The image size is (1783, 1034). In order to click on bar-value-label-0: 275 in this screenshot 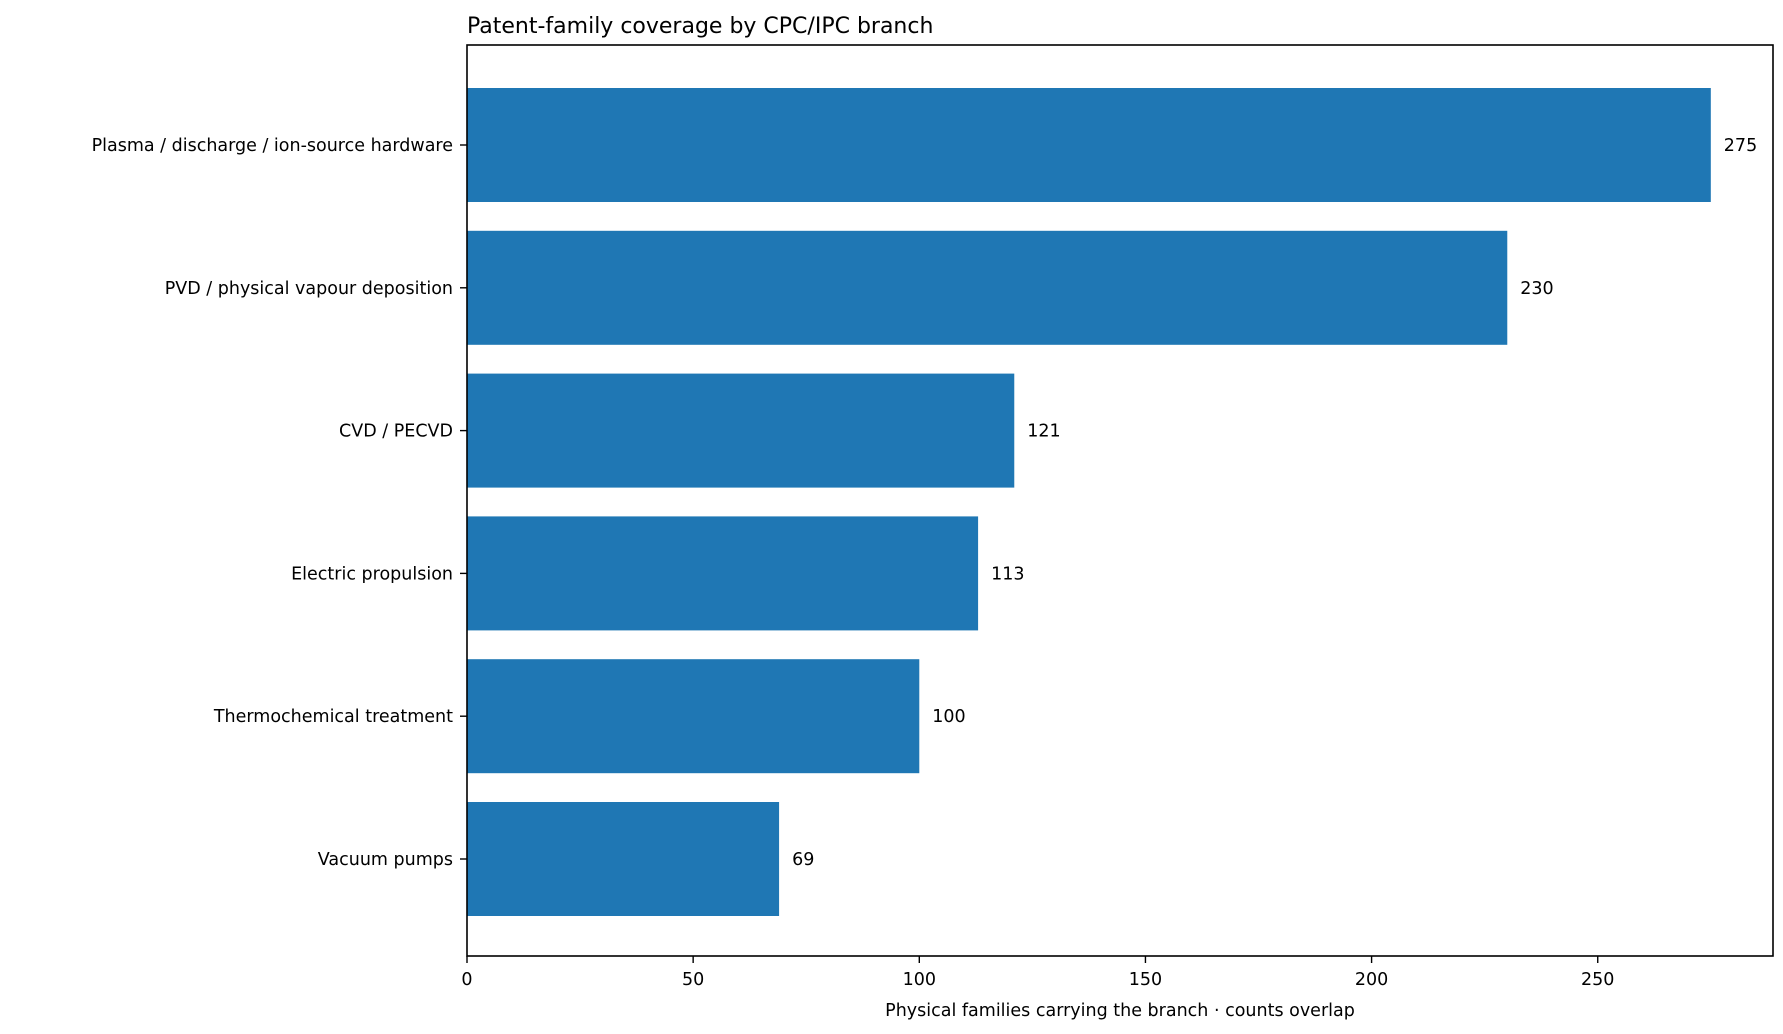, I will do `click(1740, 146)`.